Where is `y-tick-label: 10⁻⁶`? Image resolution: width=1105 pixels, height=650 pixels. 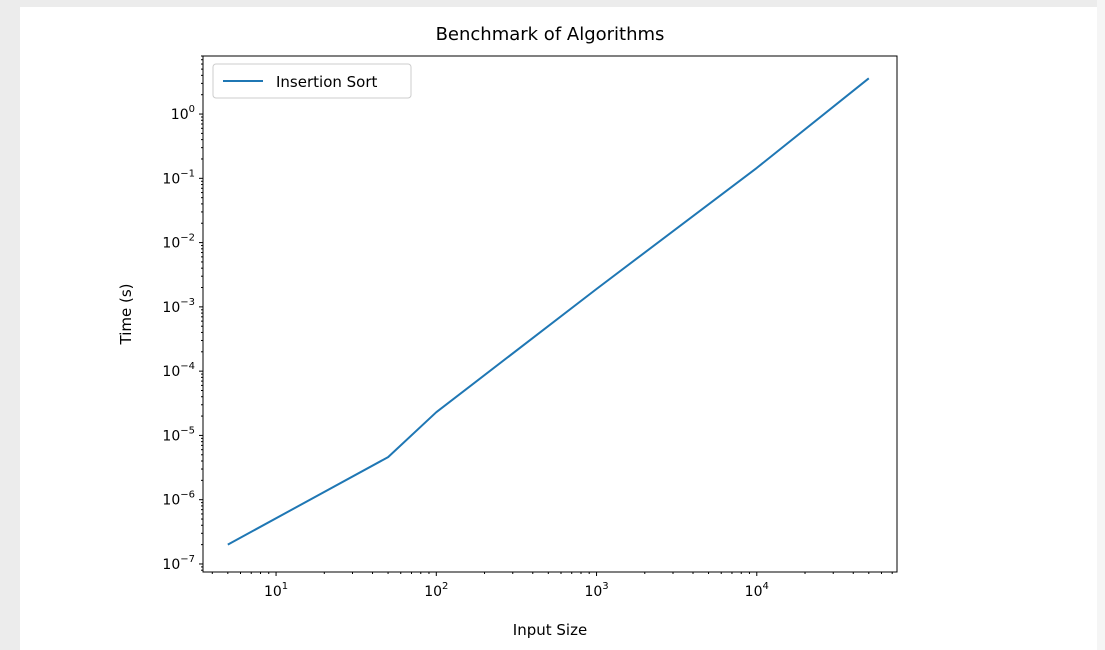 y-tick-label: 10⁻⁶ is located at coordinates (178, 499).